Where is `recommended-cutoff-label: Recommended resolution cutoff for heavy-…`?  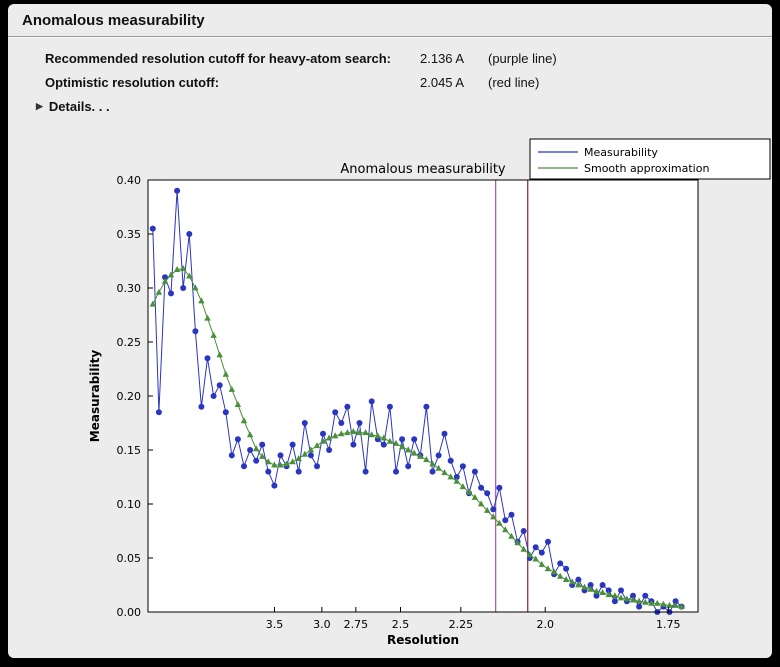
recommended-cutoff-label: Recommended resolution cutoff for heavy-… is located at coordinates (218, 58).